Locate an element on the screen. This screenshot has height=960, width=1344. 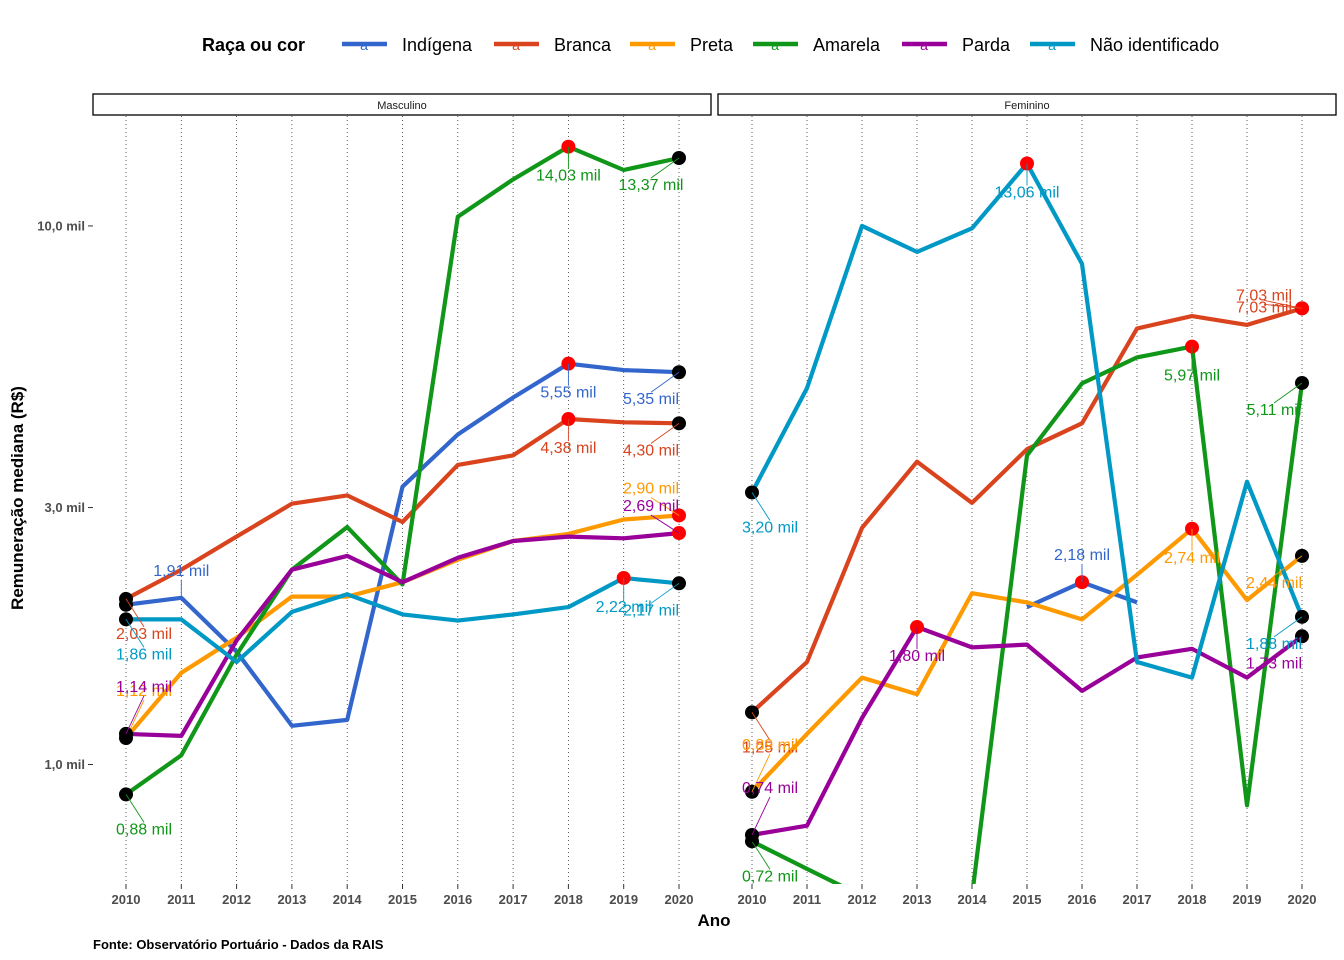
legend-label: Não identificado is located at coordinates (1154, 45).